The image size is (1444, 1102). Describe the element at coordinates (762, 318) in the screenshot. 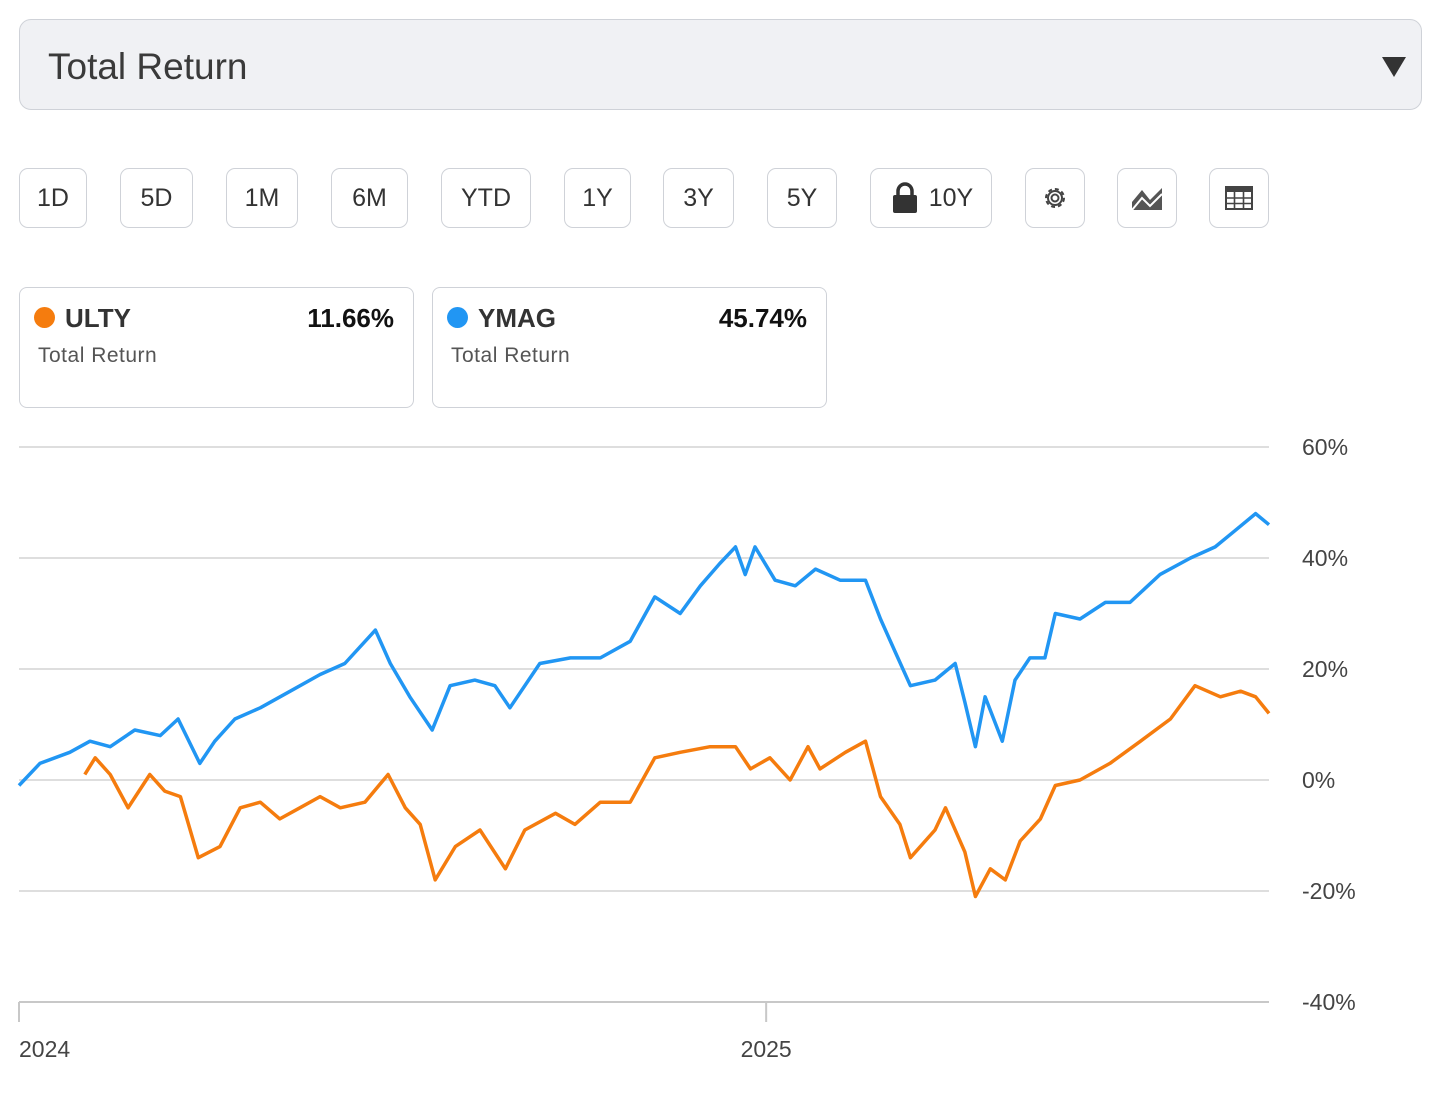

I see `legend-value: 45.74%` at that location.